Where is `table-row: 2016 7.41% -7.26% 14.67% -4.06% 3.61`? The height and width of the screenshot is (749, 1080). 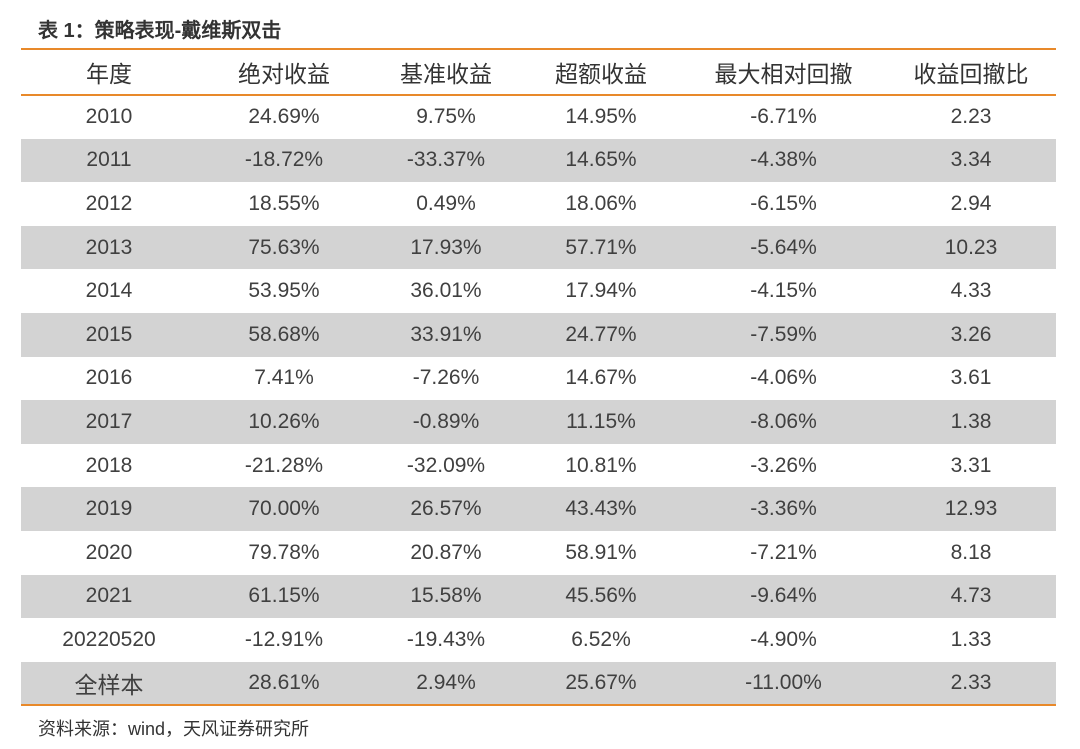 table-row: 2016 7.41% -7.26% 14.67% -4.06% 3.61 is located at coordinates (538, 379).